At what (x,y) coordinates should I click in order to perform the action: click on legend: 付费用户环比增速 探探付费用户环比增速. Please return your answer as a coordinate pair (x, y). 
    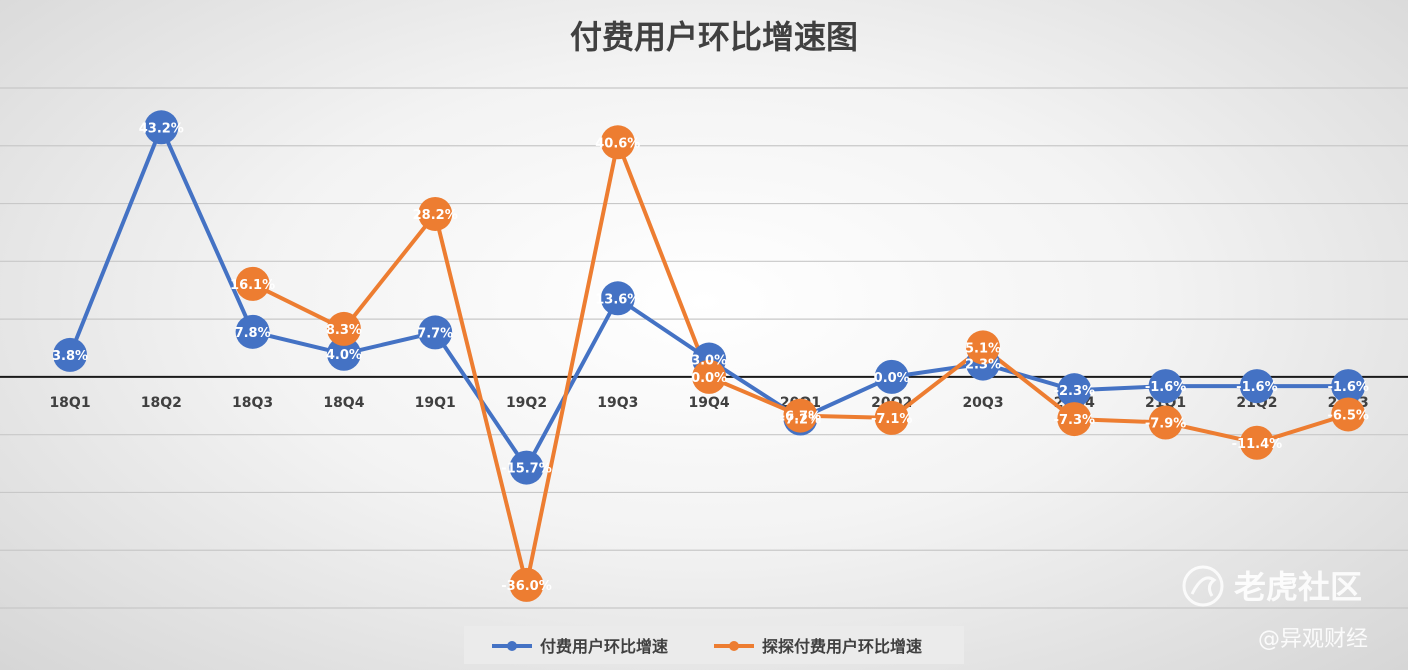
    Looking at the image, I should click on (714, 645).